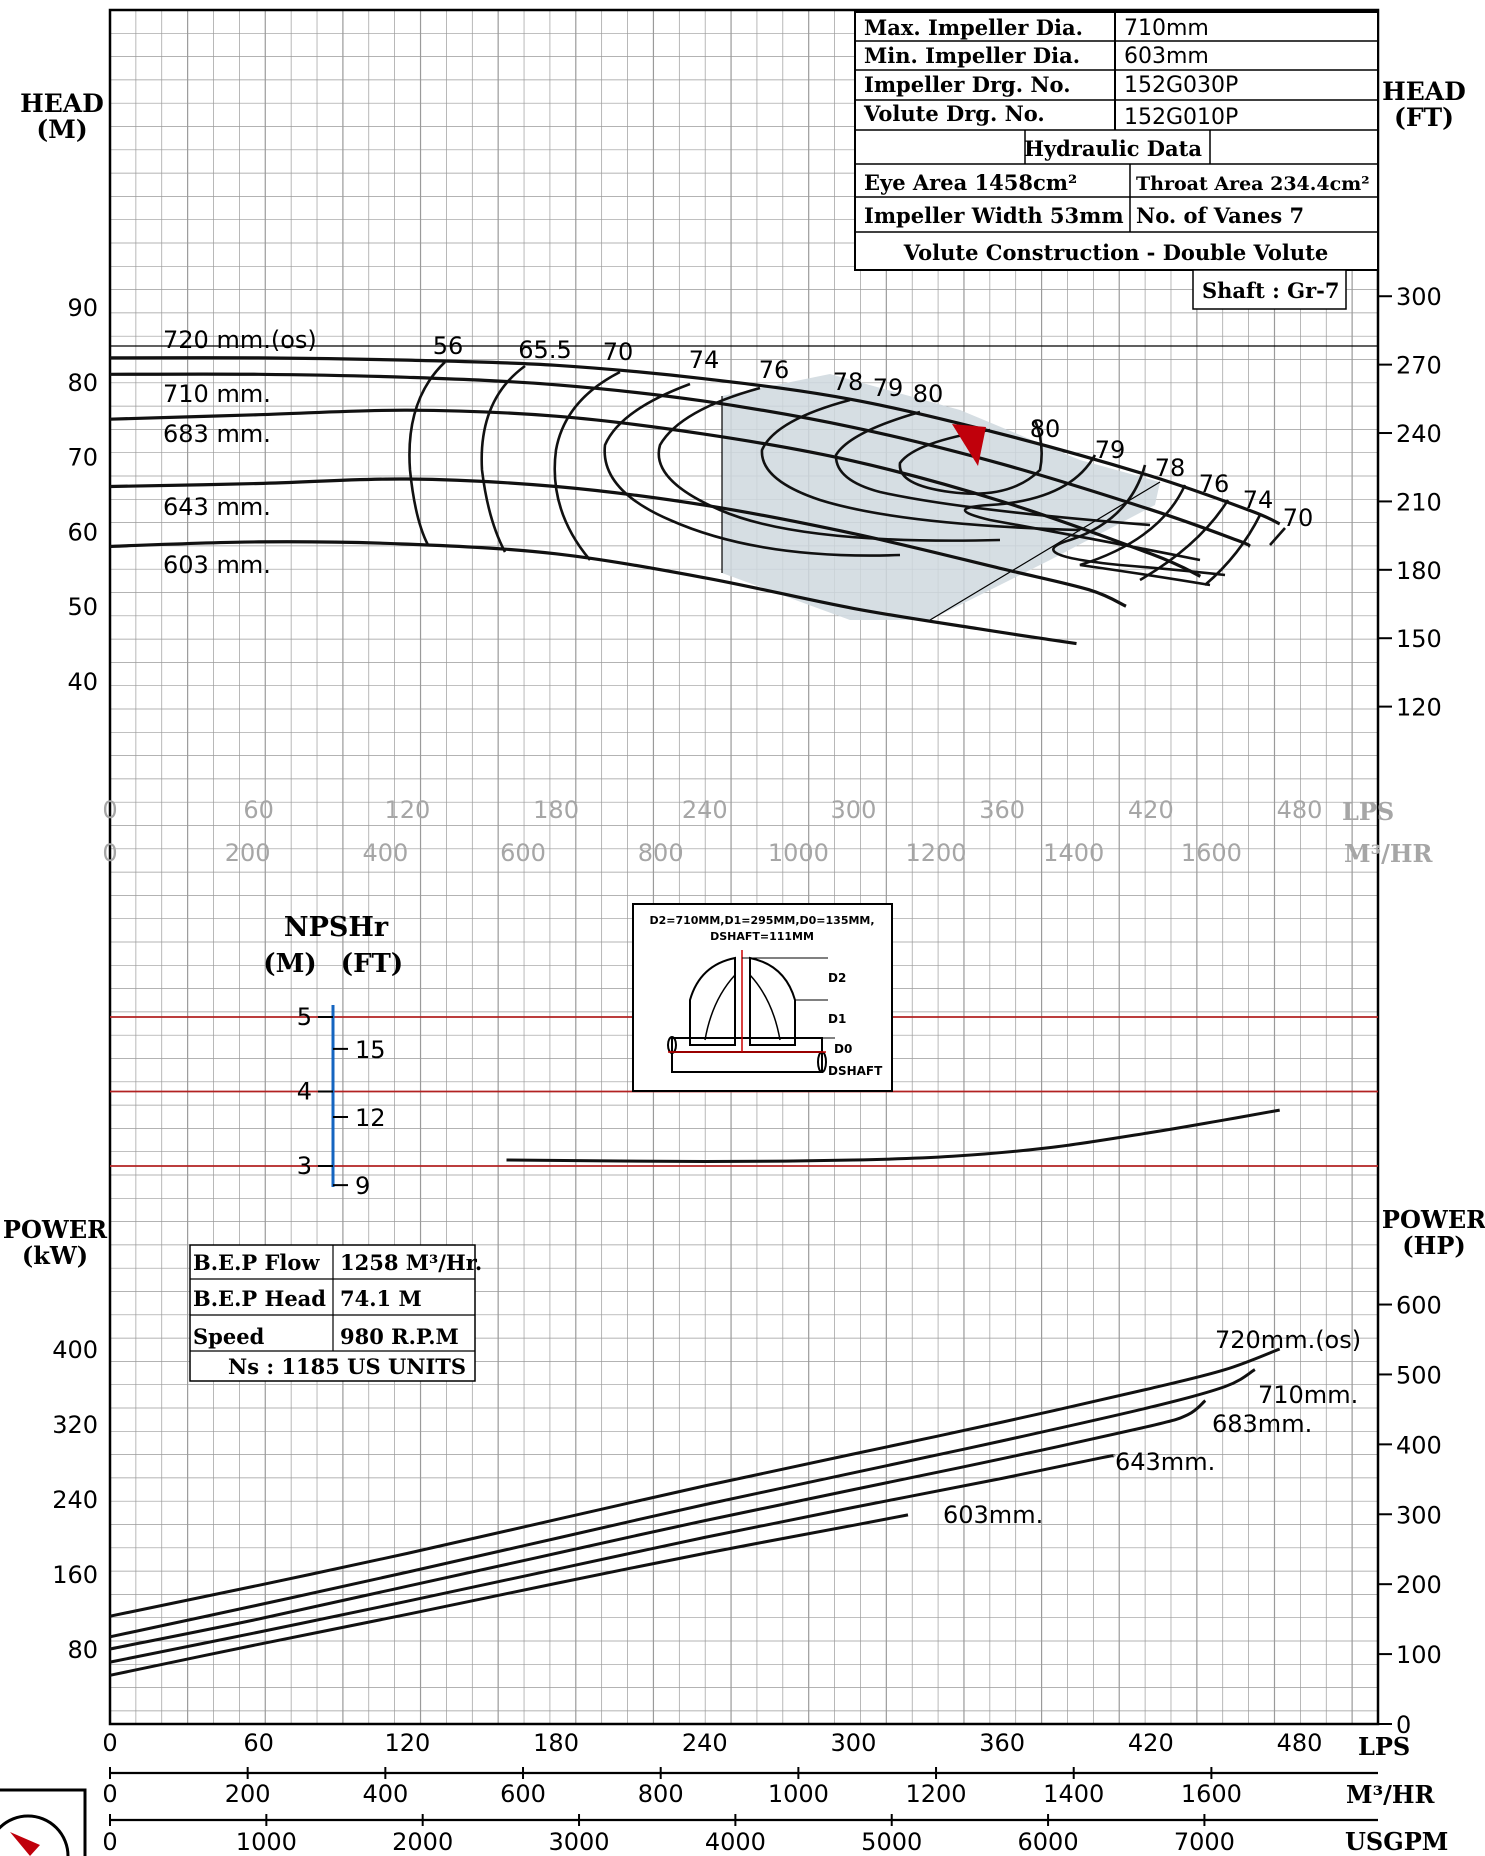  What do you see at coordinates (82, 383) in the screenshot?
I see `head-m-tick-label: 80` at bounding box center [82, 383].